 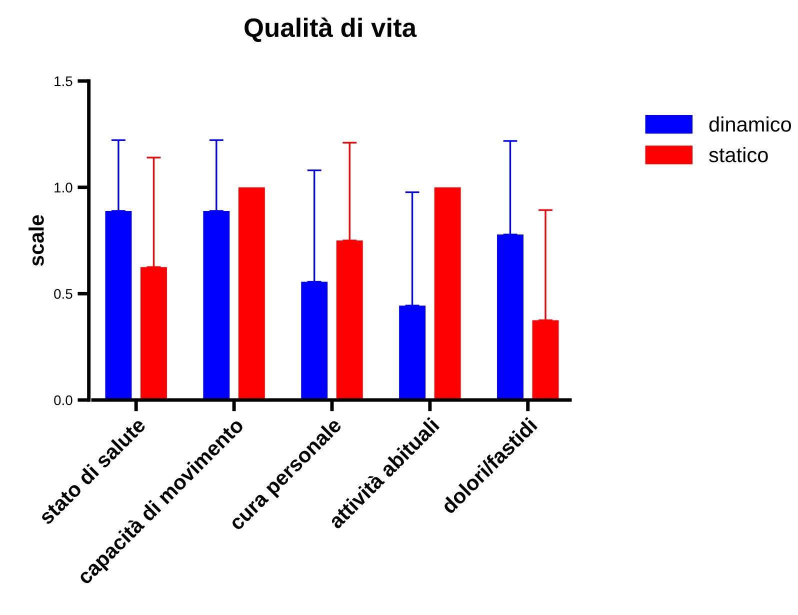 What do you see at coordinates (63, 81) in the screenshot?
I see `y-tick-label: 1.5` at bounding box center [63, 81].